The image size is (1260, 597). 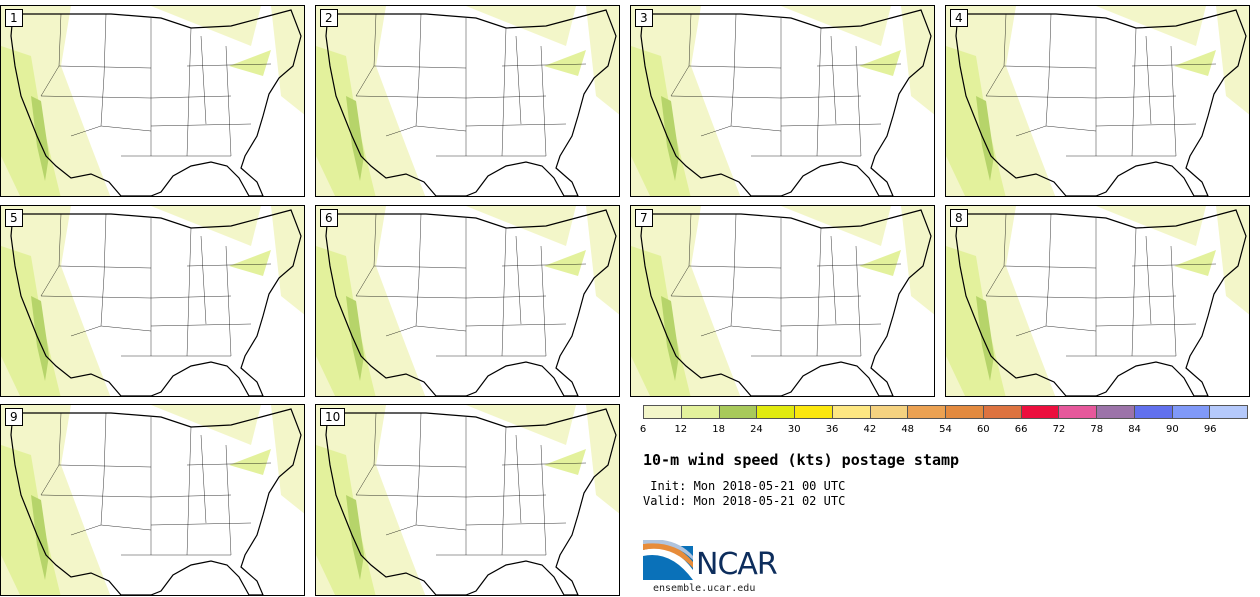 I want to click on ensemble-member-panel: 2, so click(x=467, y=101).